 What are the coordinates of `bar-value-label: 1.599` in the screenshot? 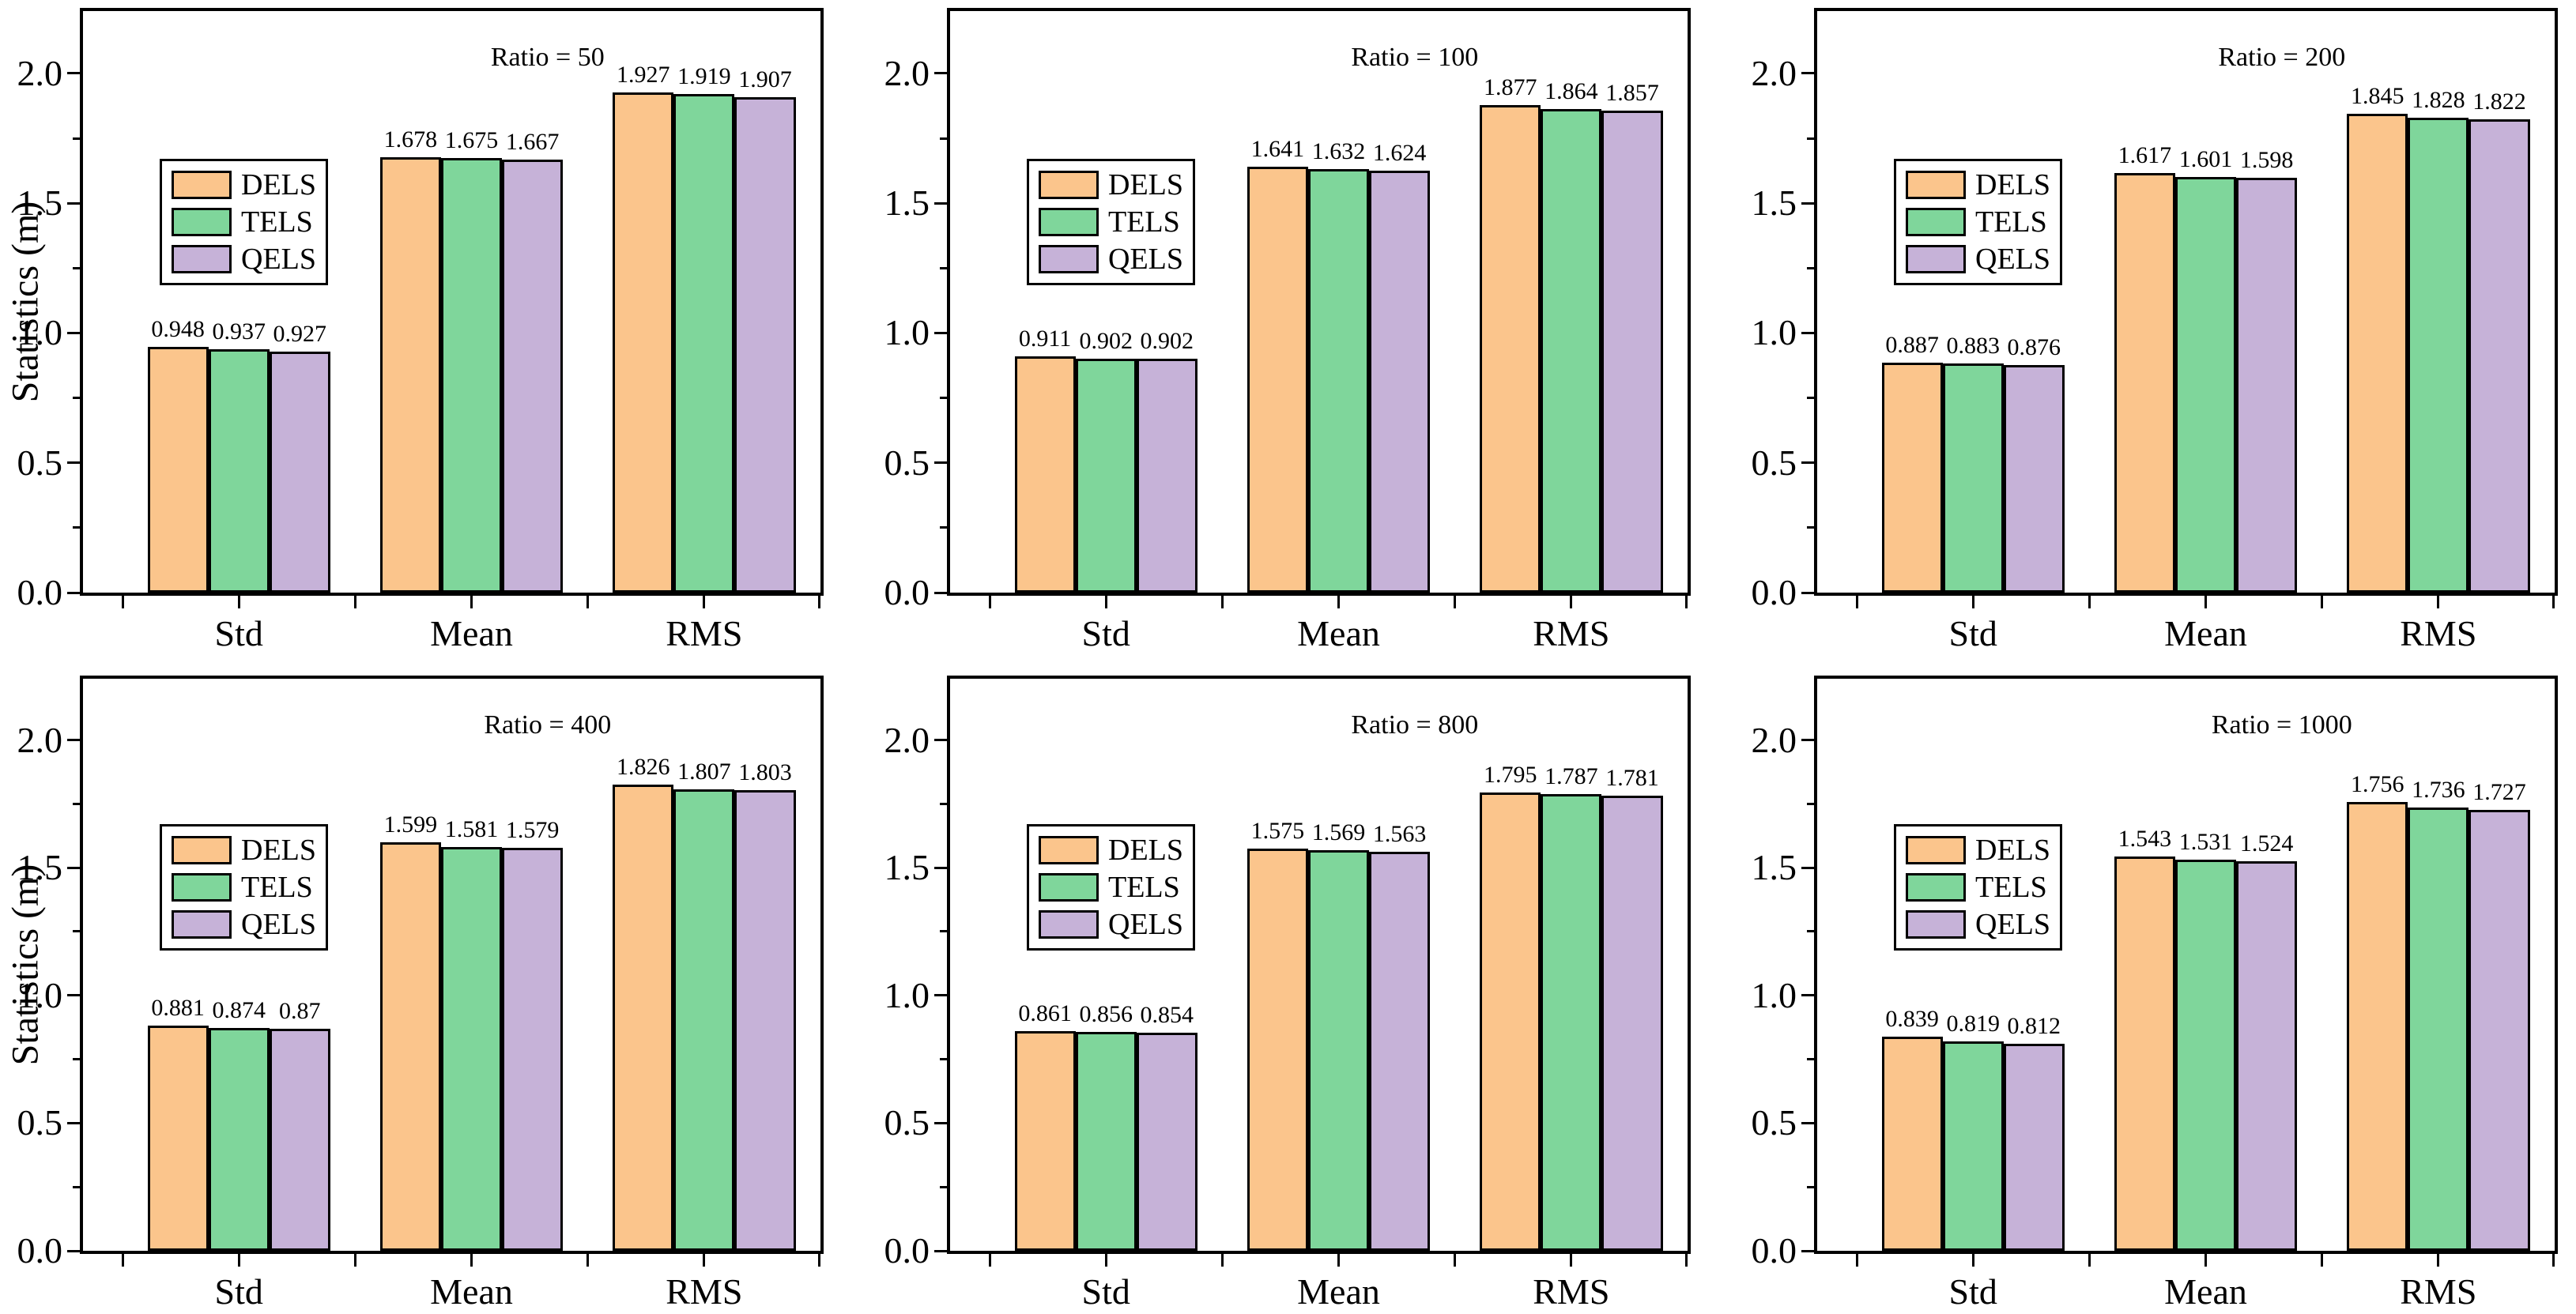 It's located at (410, 824).